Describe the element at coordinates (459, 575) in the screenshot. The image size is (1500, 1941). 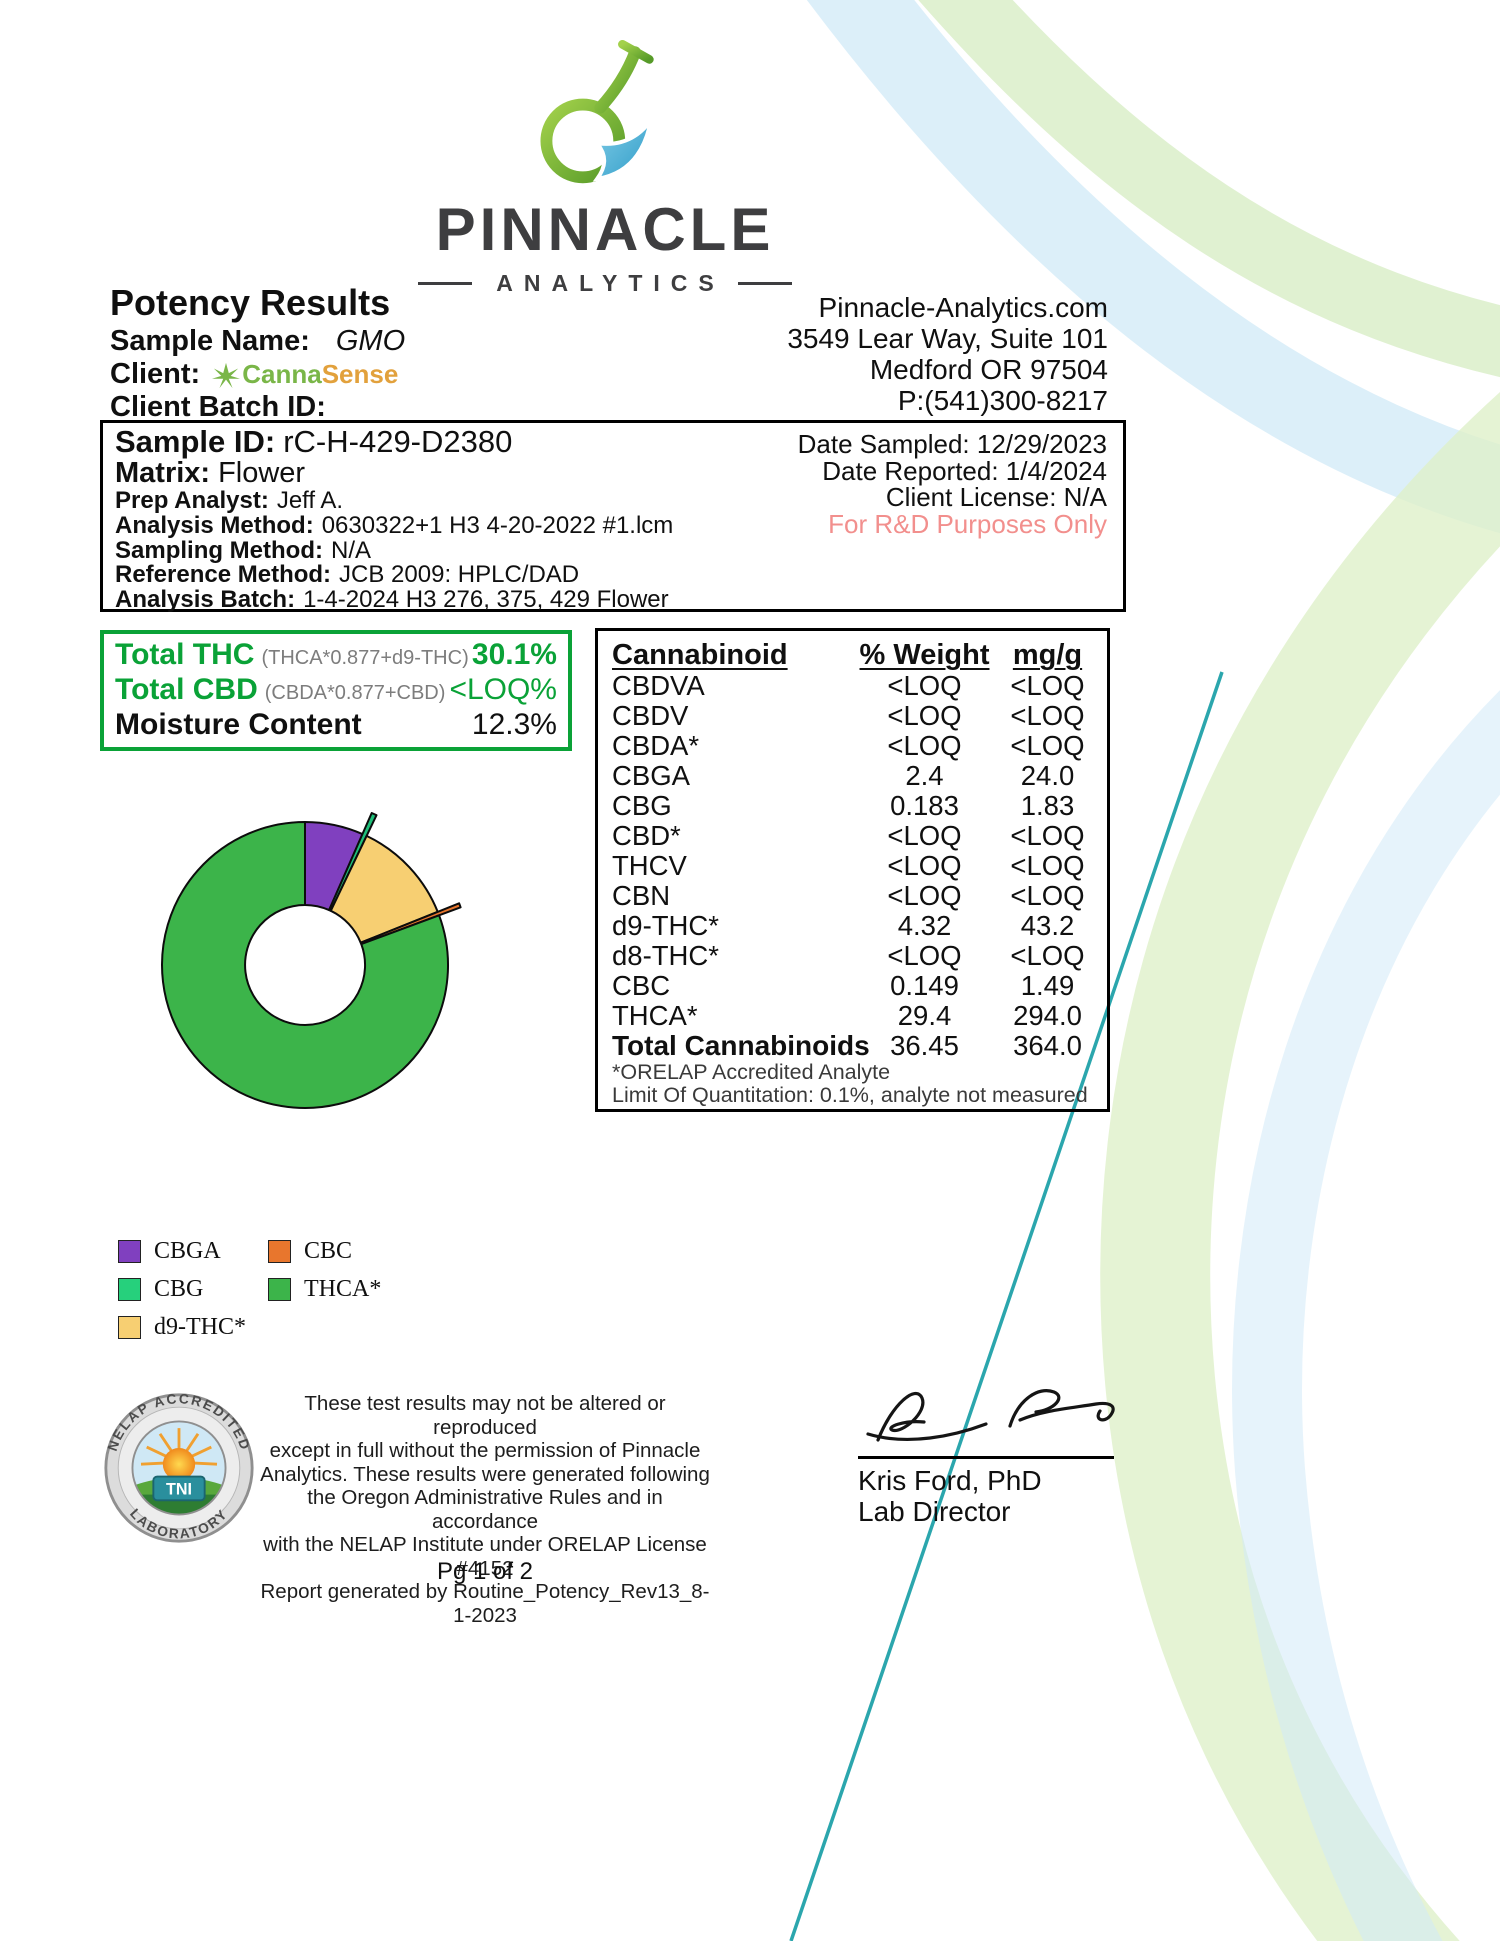
I see `reference-method-value: JCB 2009: HPLC/DAD` at that location.